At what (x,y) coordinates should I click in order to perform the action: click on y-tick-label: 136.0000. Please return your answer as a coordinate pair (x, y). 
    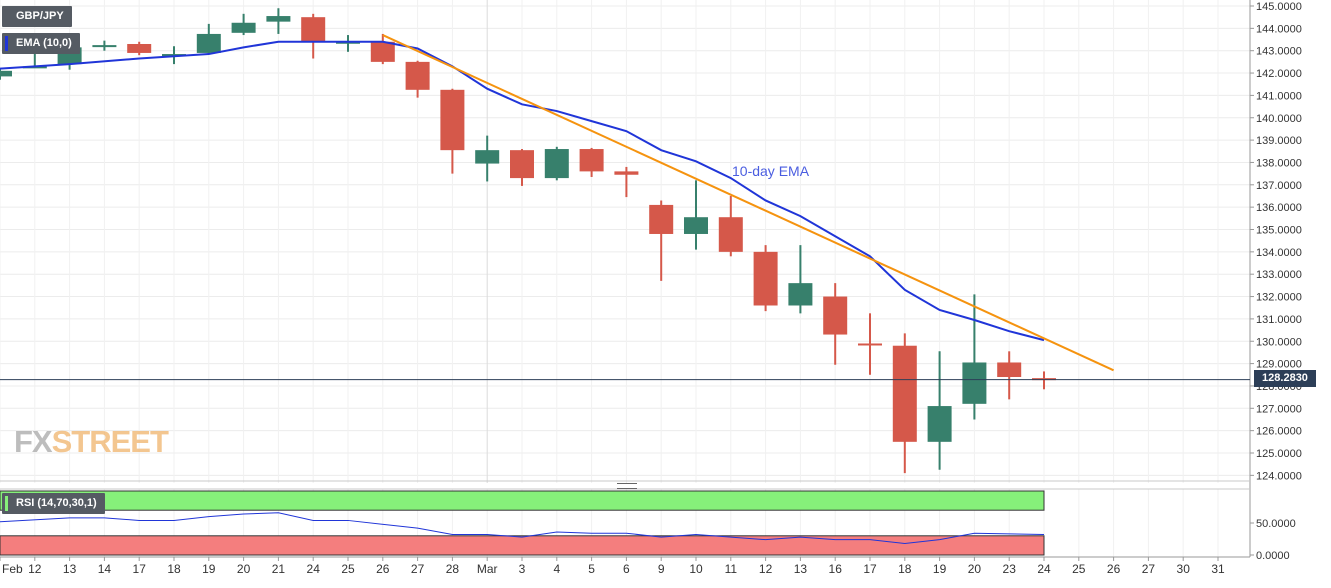
    Looking at the image, I should click on (1279, 208).